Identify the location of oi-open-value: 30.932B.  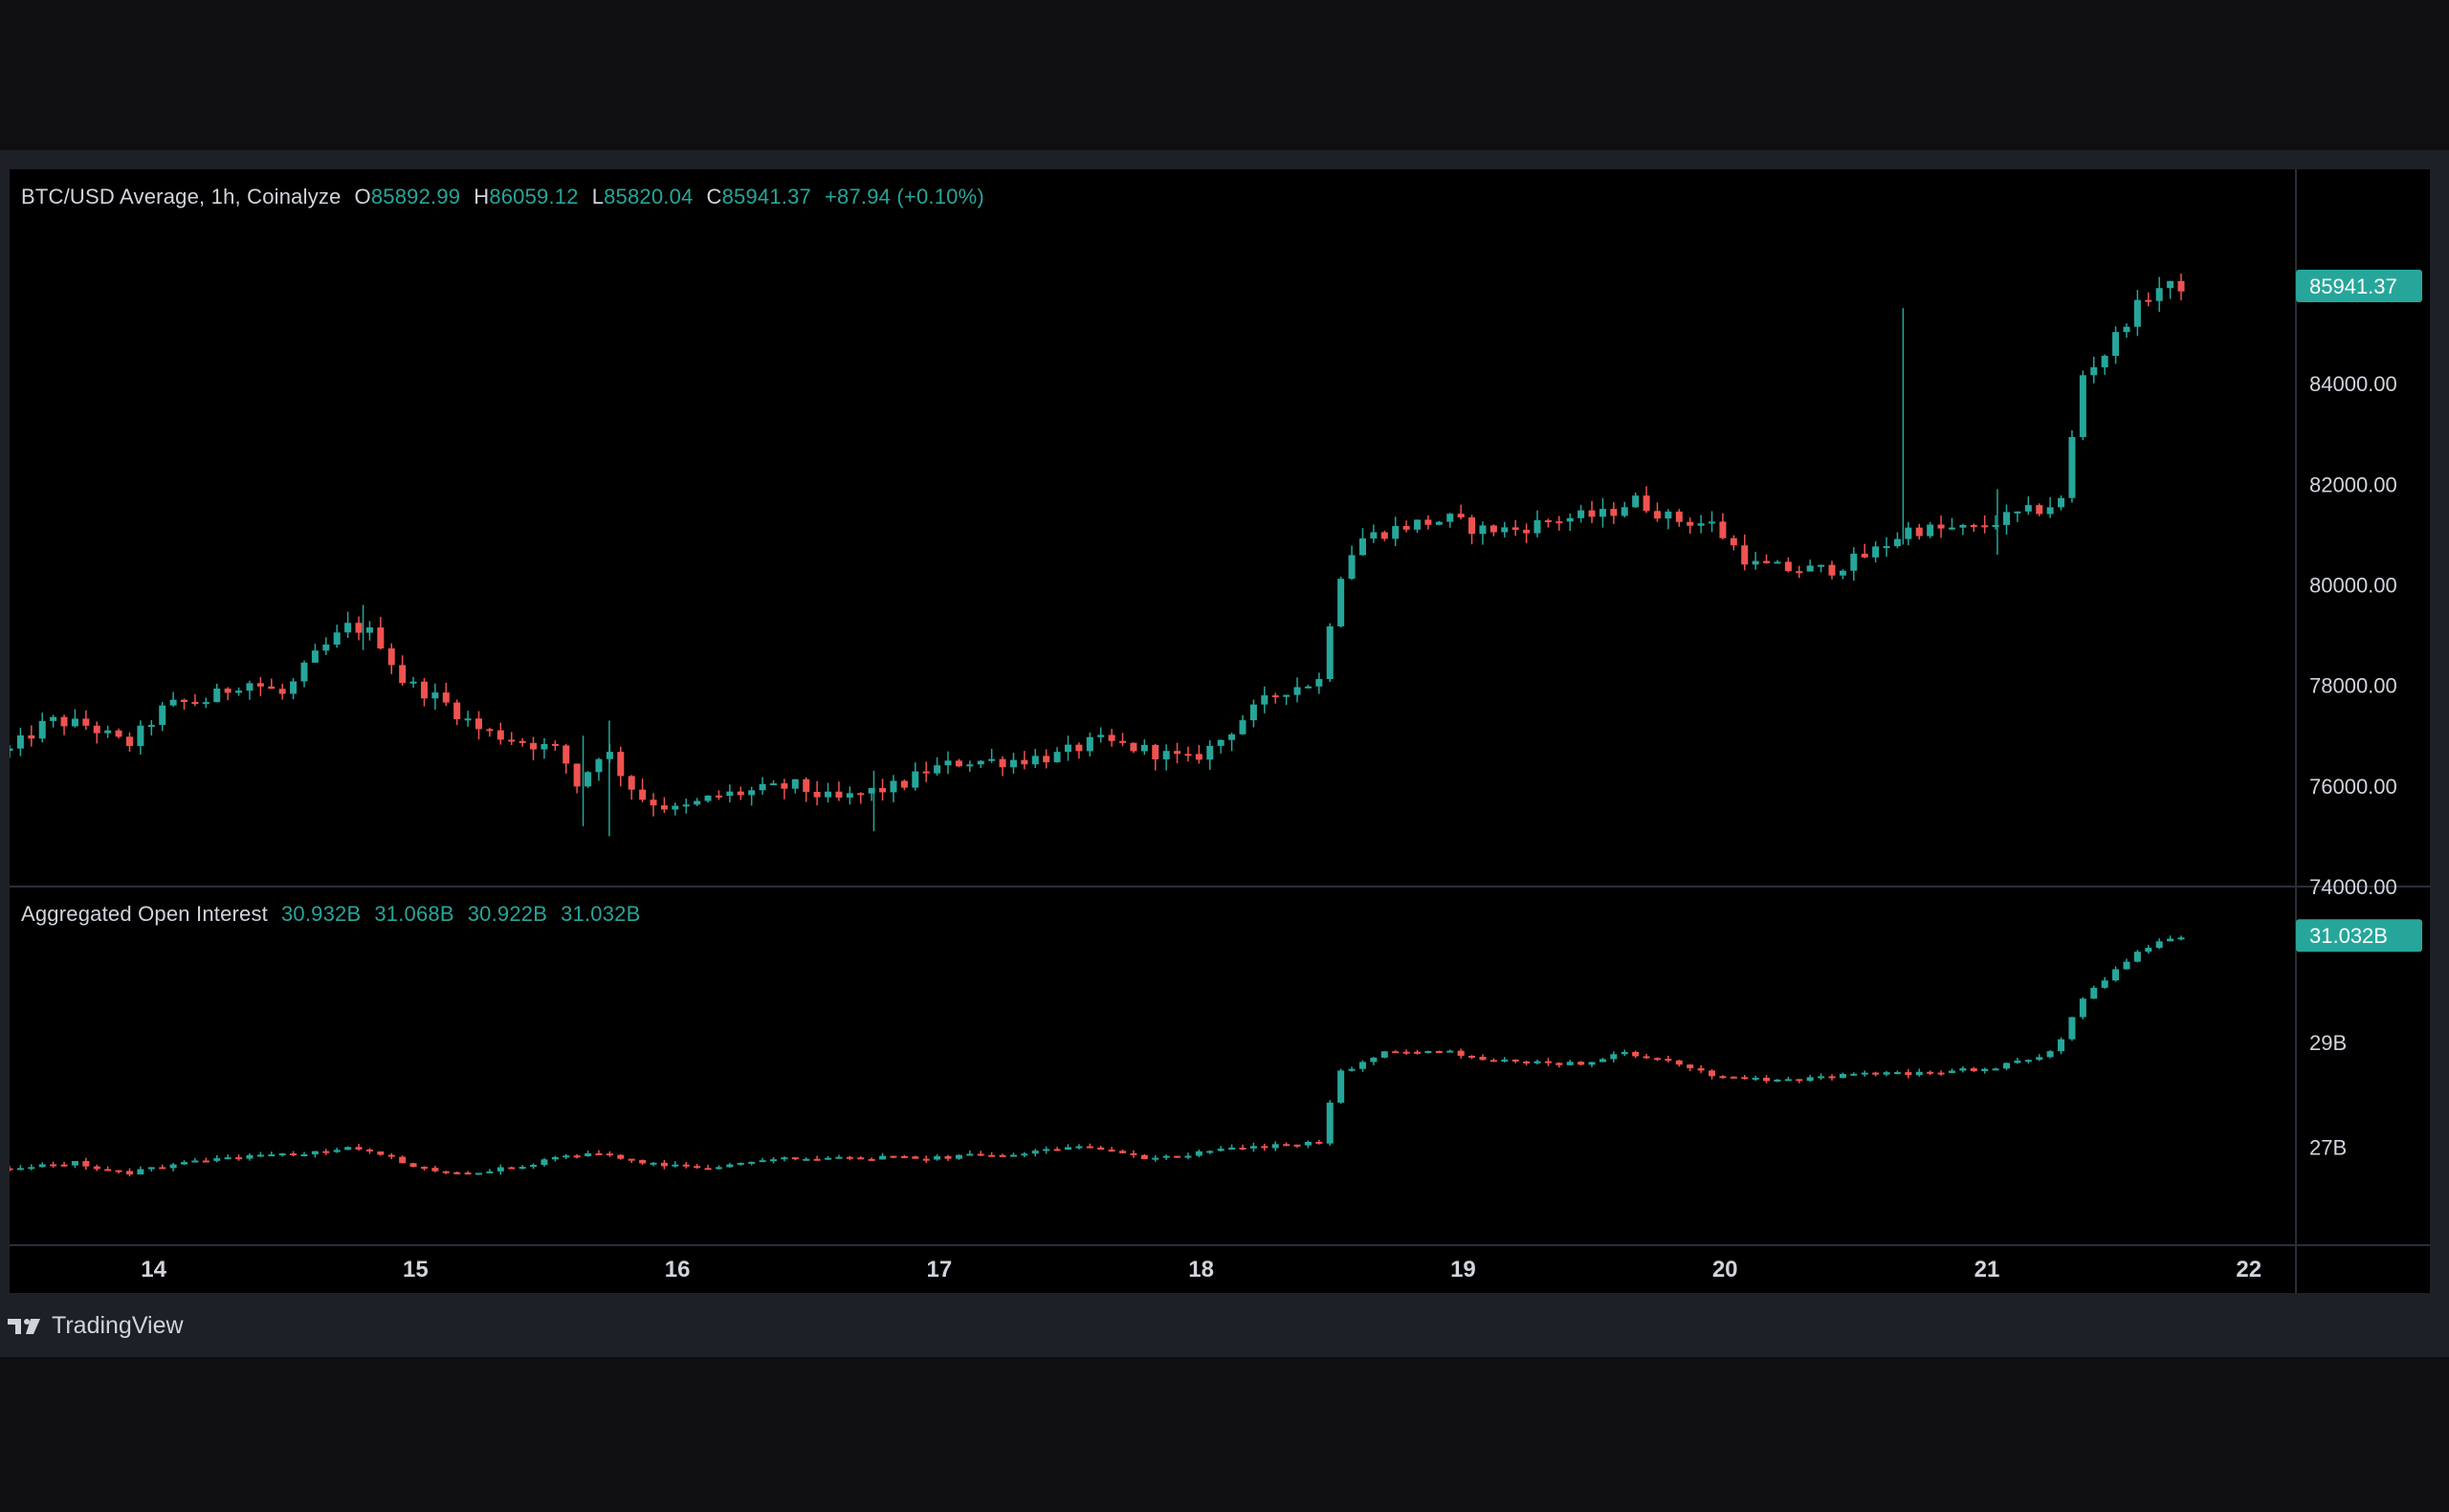
(321, 914).